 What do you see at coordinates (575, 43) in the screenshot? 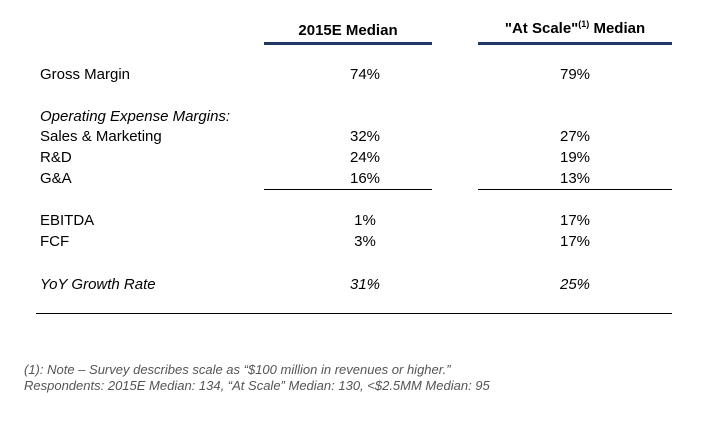
I see `header-rule-col2` at bounding box center [575, 43].